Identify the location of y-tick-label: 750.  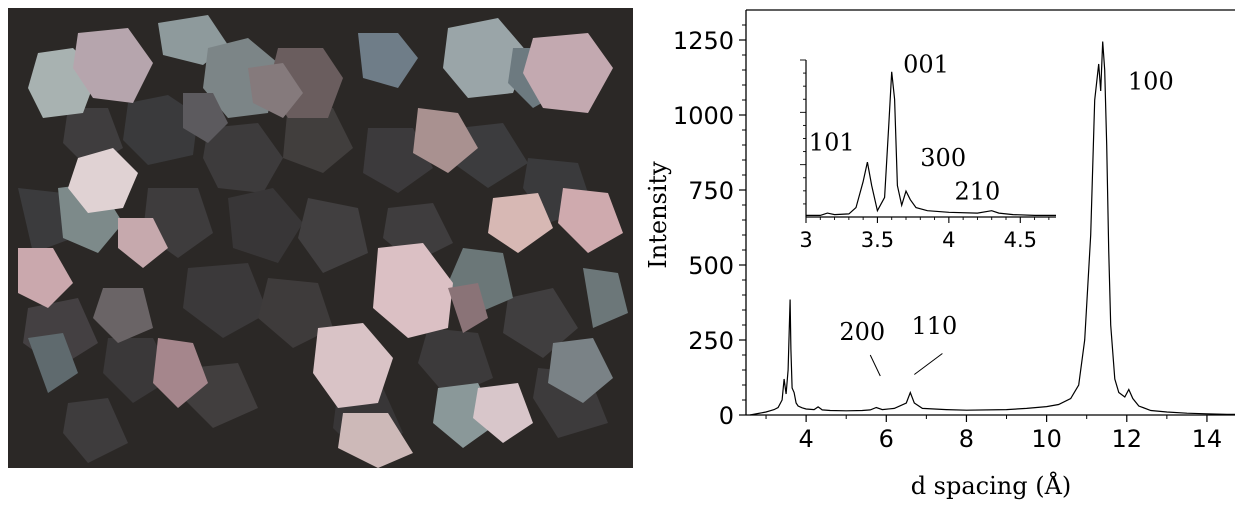
(711, 191).